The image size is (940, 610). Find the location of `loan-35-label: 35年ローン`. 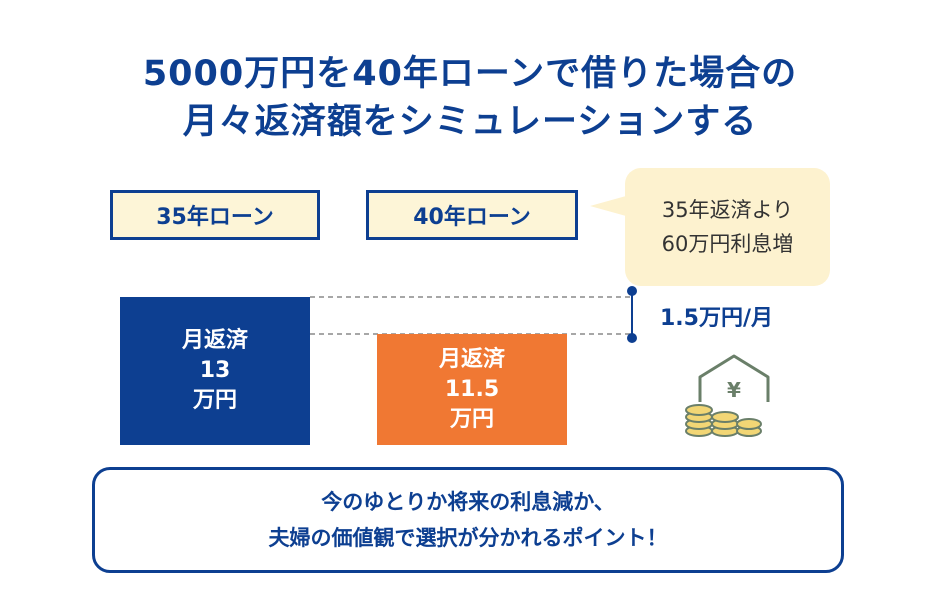

loan-35-label: 35年ローン is located at coordinates (215, 215).